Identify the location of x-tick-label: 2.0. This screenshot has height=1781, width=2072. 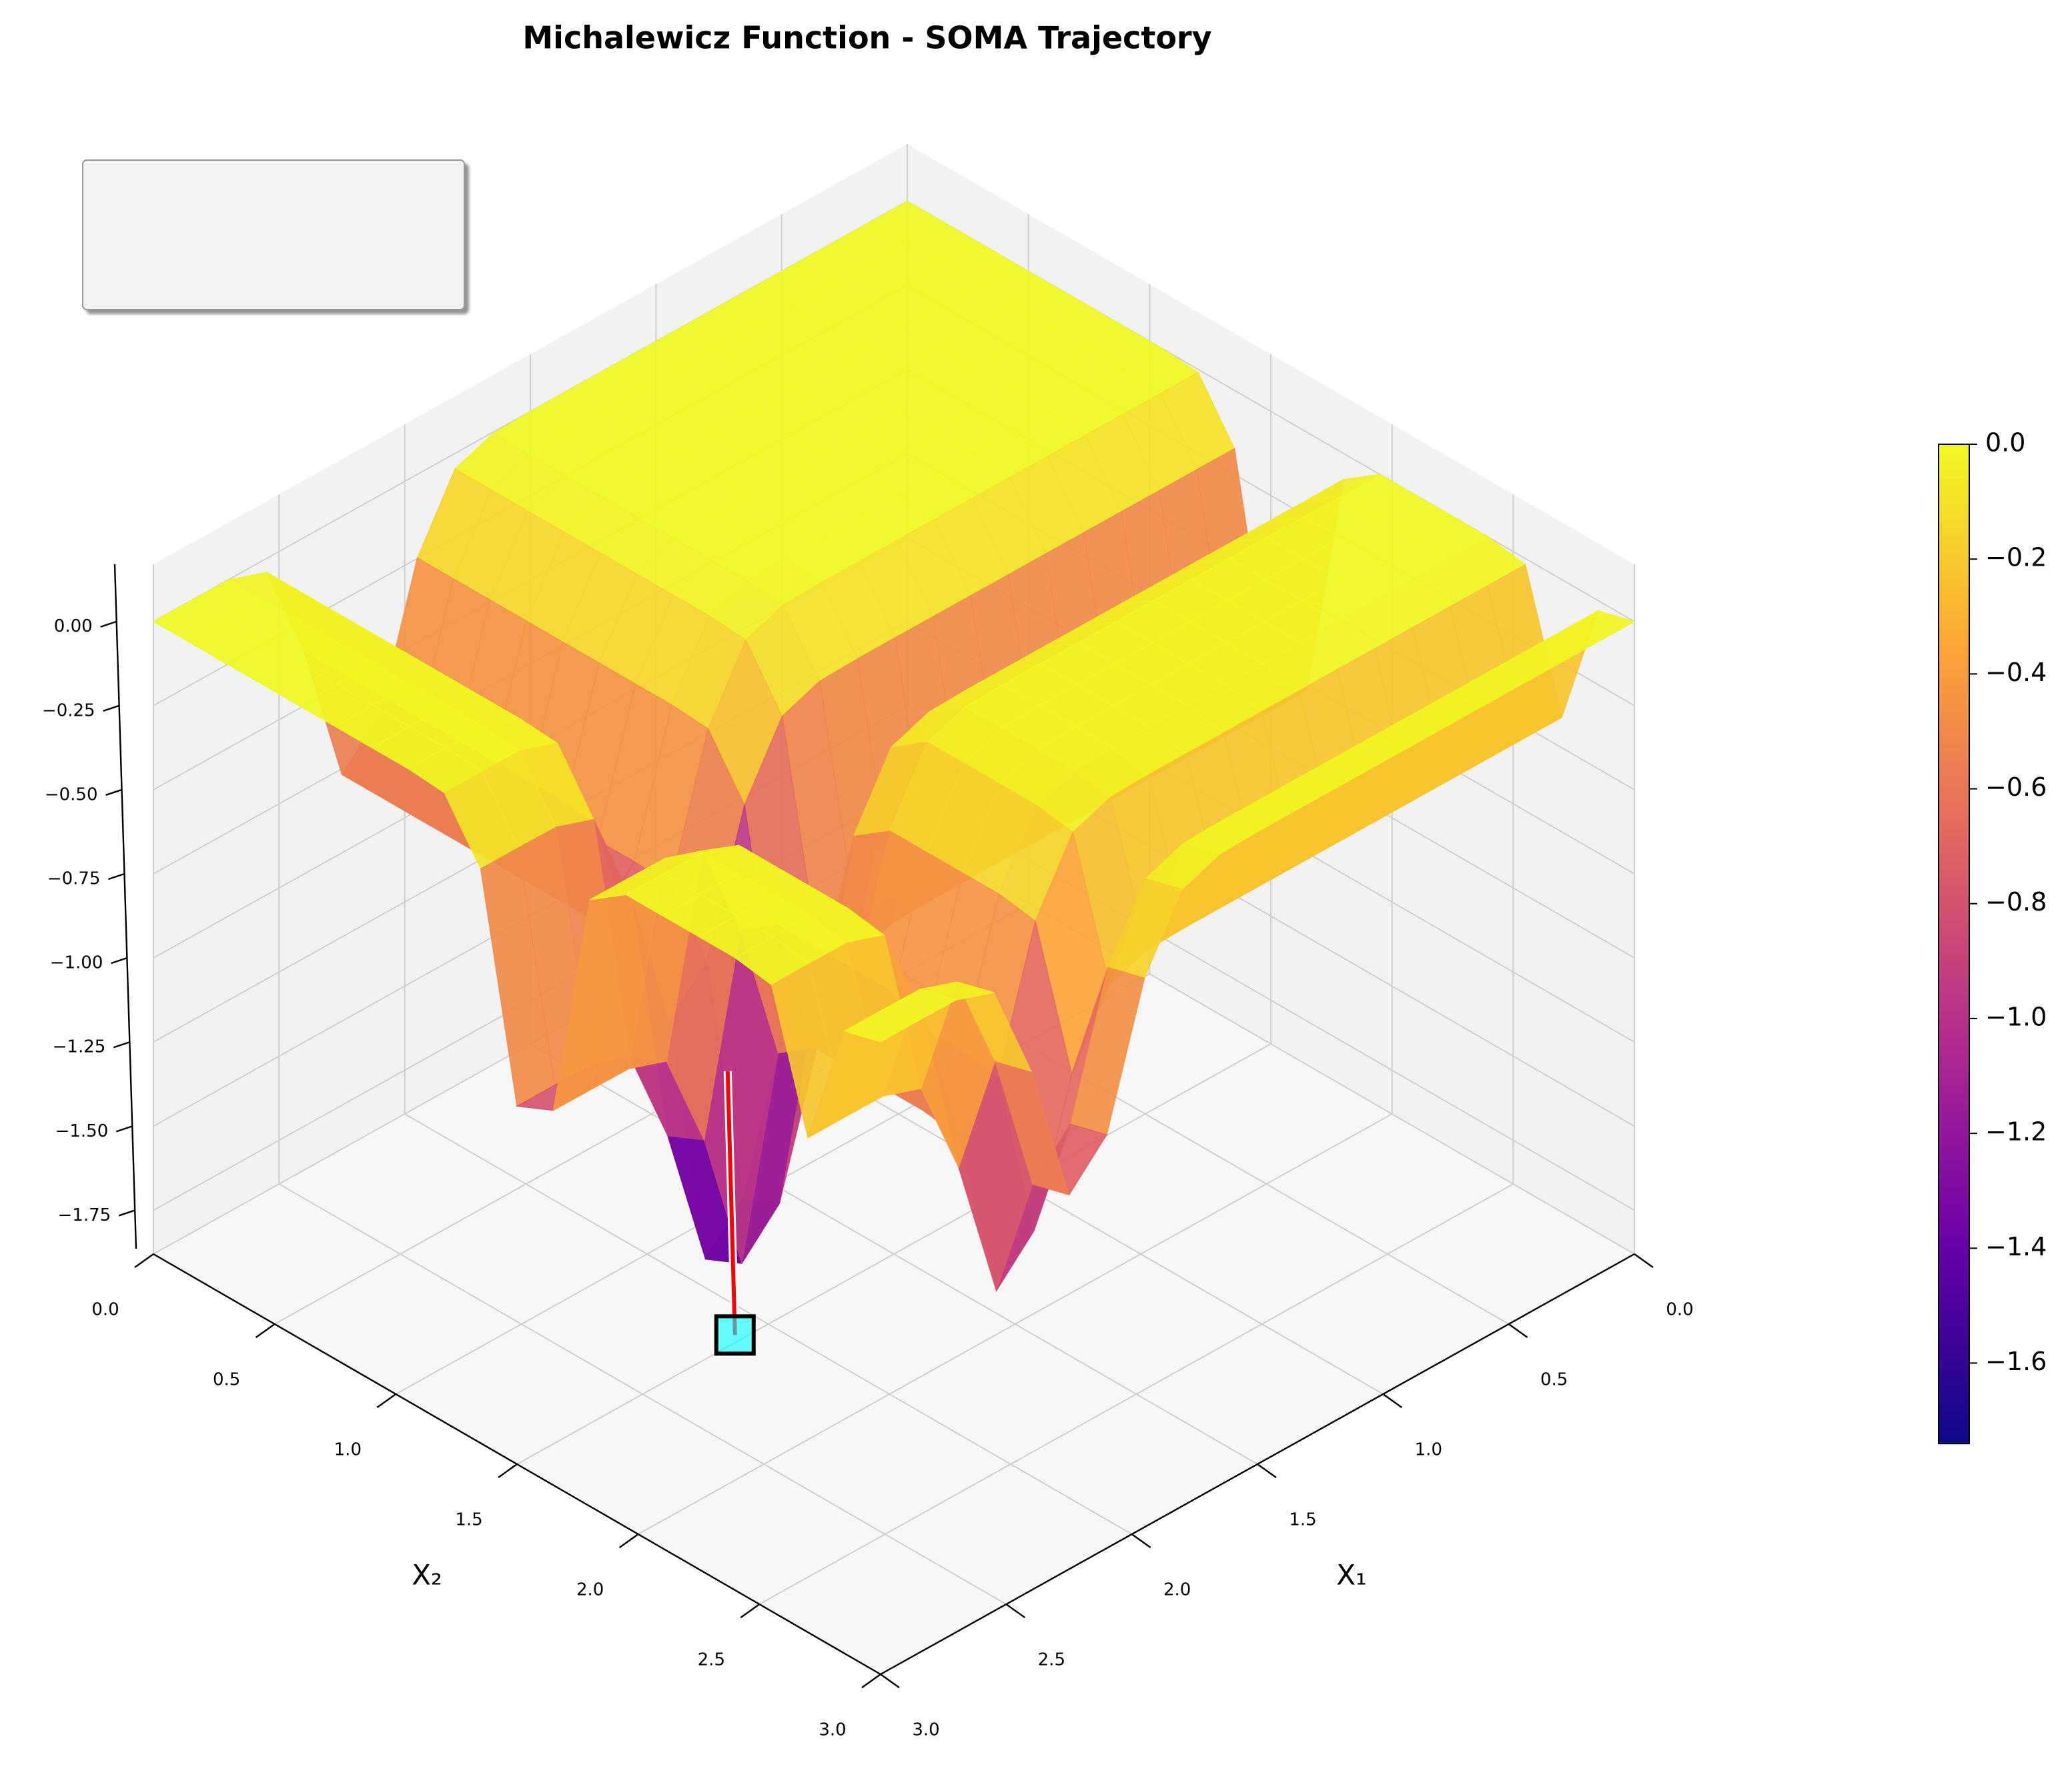
(1177, 1590).